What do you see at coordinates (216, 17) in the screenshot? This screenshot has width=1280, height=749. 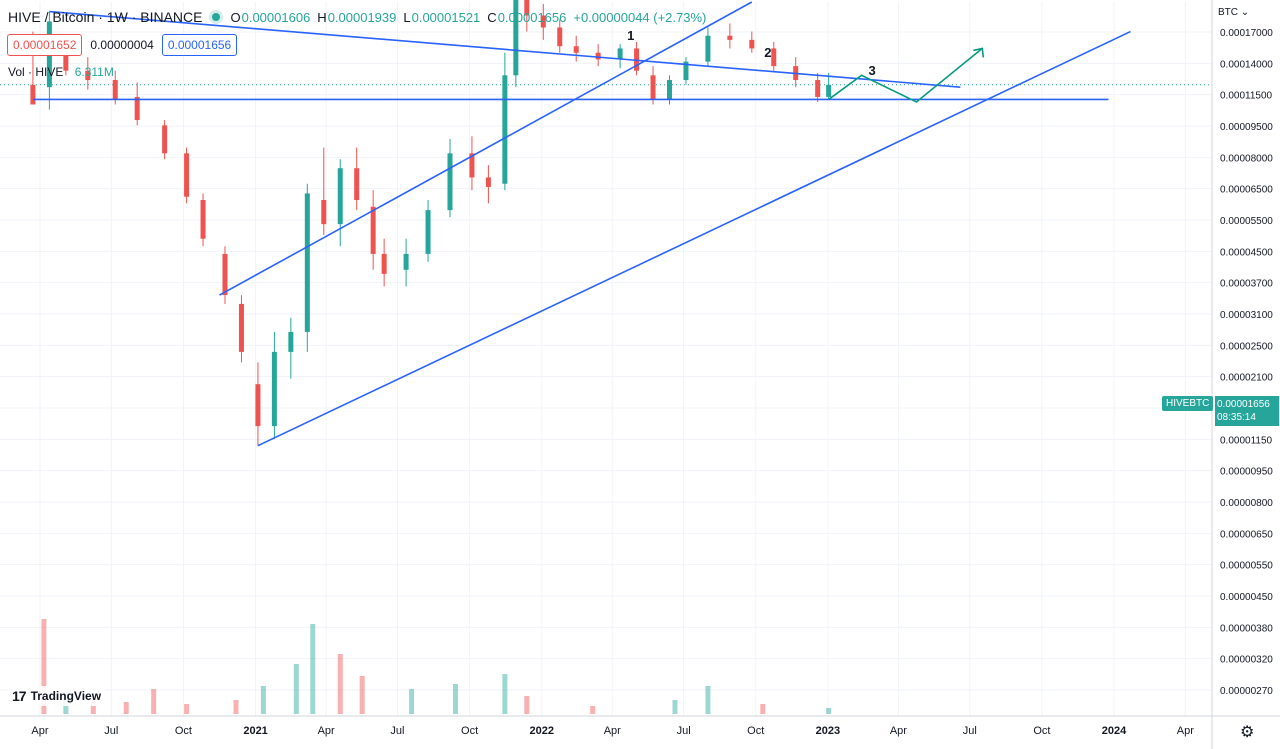 I see `market-status-icon` at bounding box center [216, 17].